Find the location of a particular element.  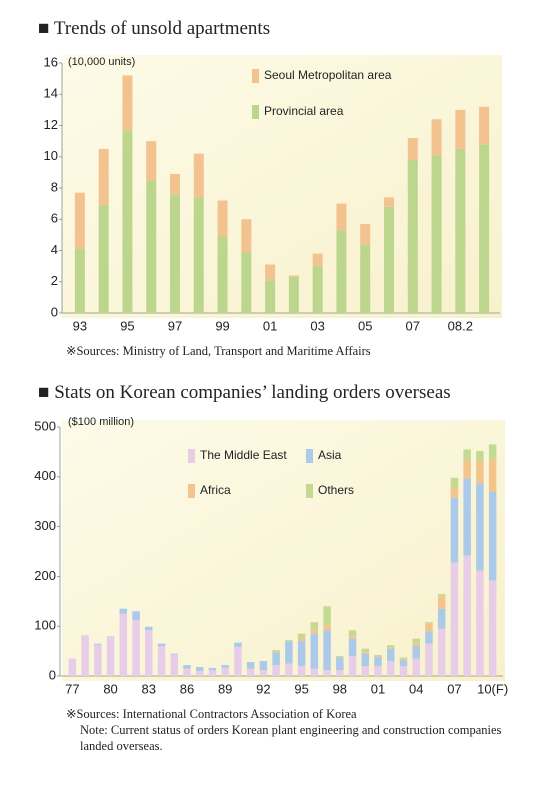

legend-label: Seoul Metropolitan area is located at coordinates (328, 75).